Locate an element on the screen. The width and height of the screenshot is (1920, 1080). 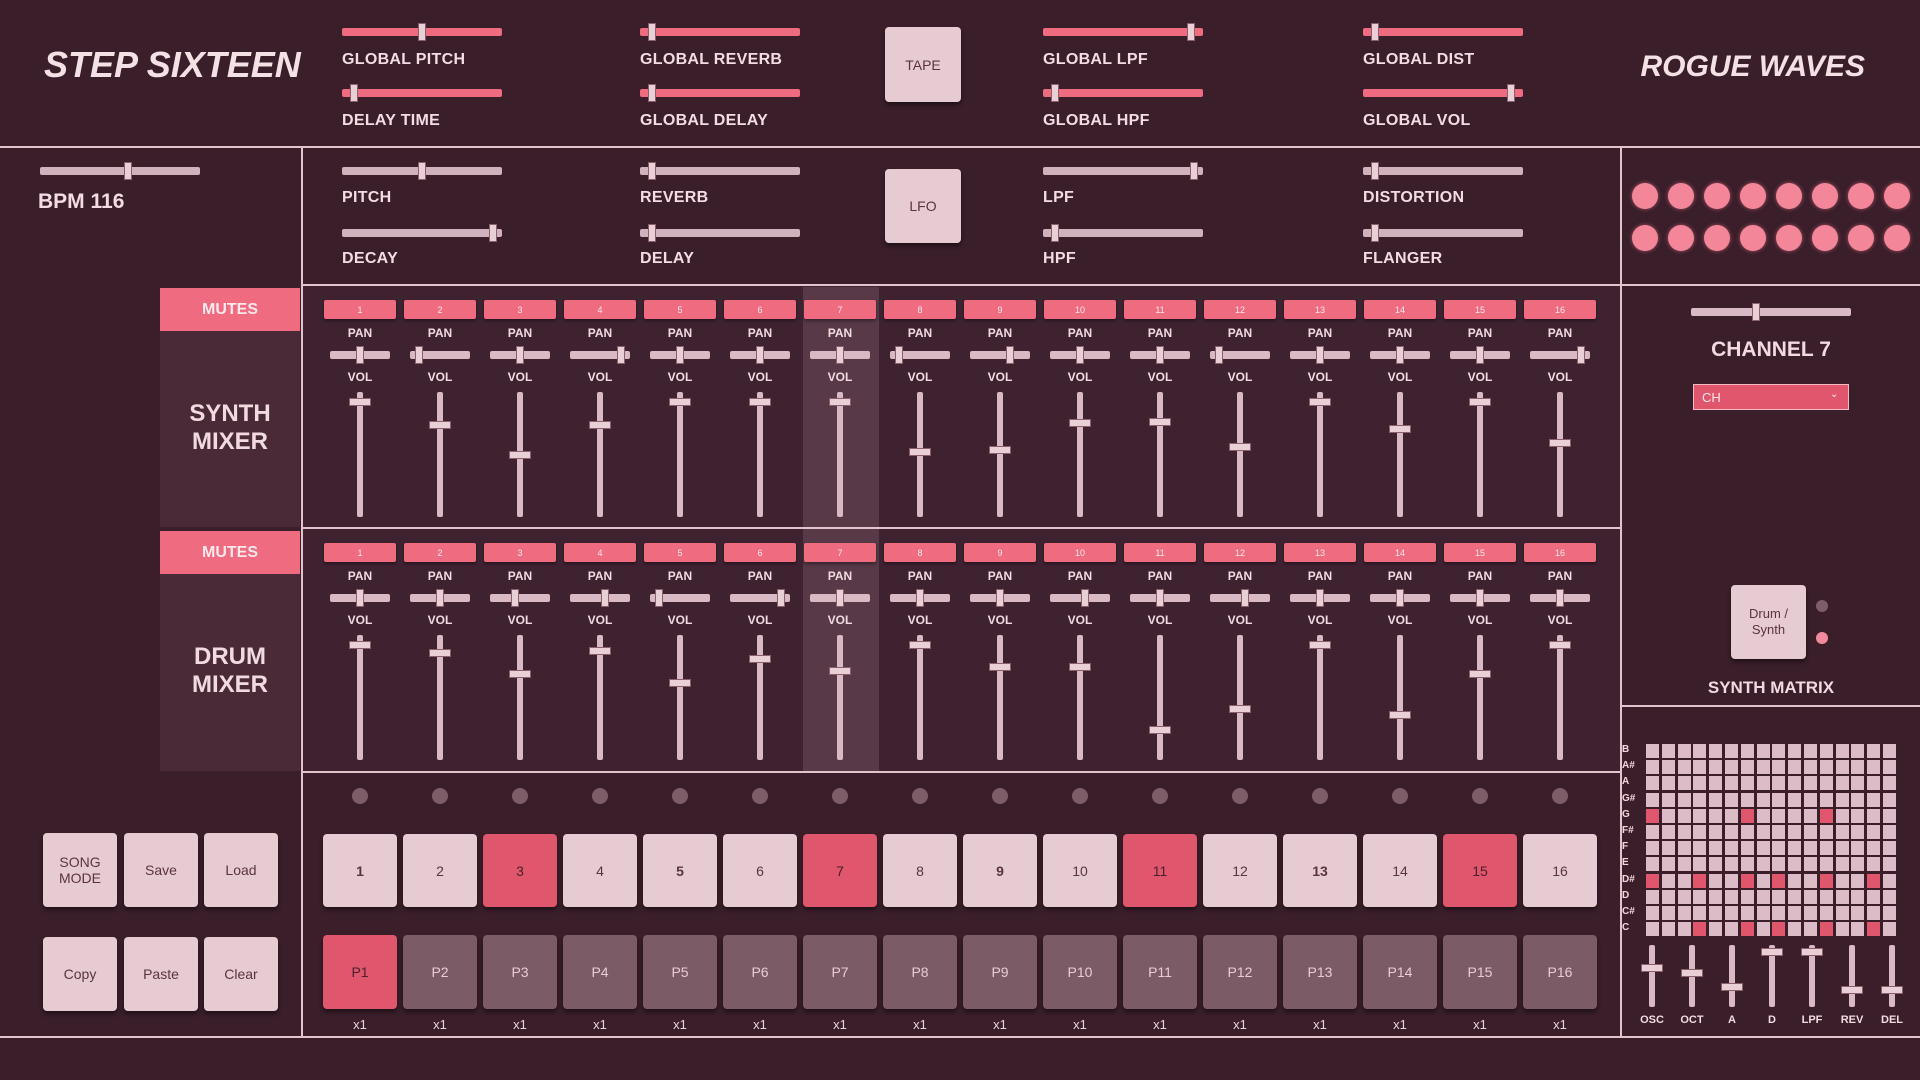
mutes-header: MUTES is located at coordinates (230, 552).